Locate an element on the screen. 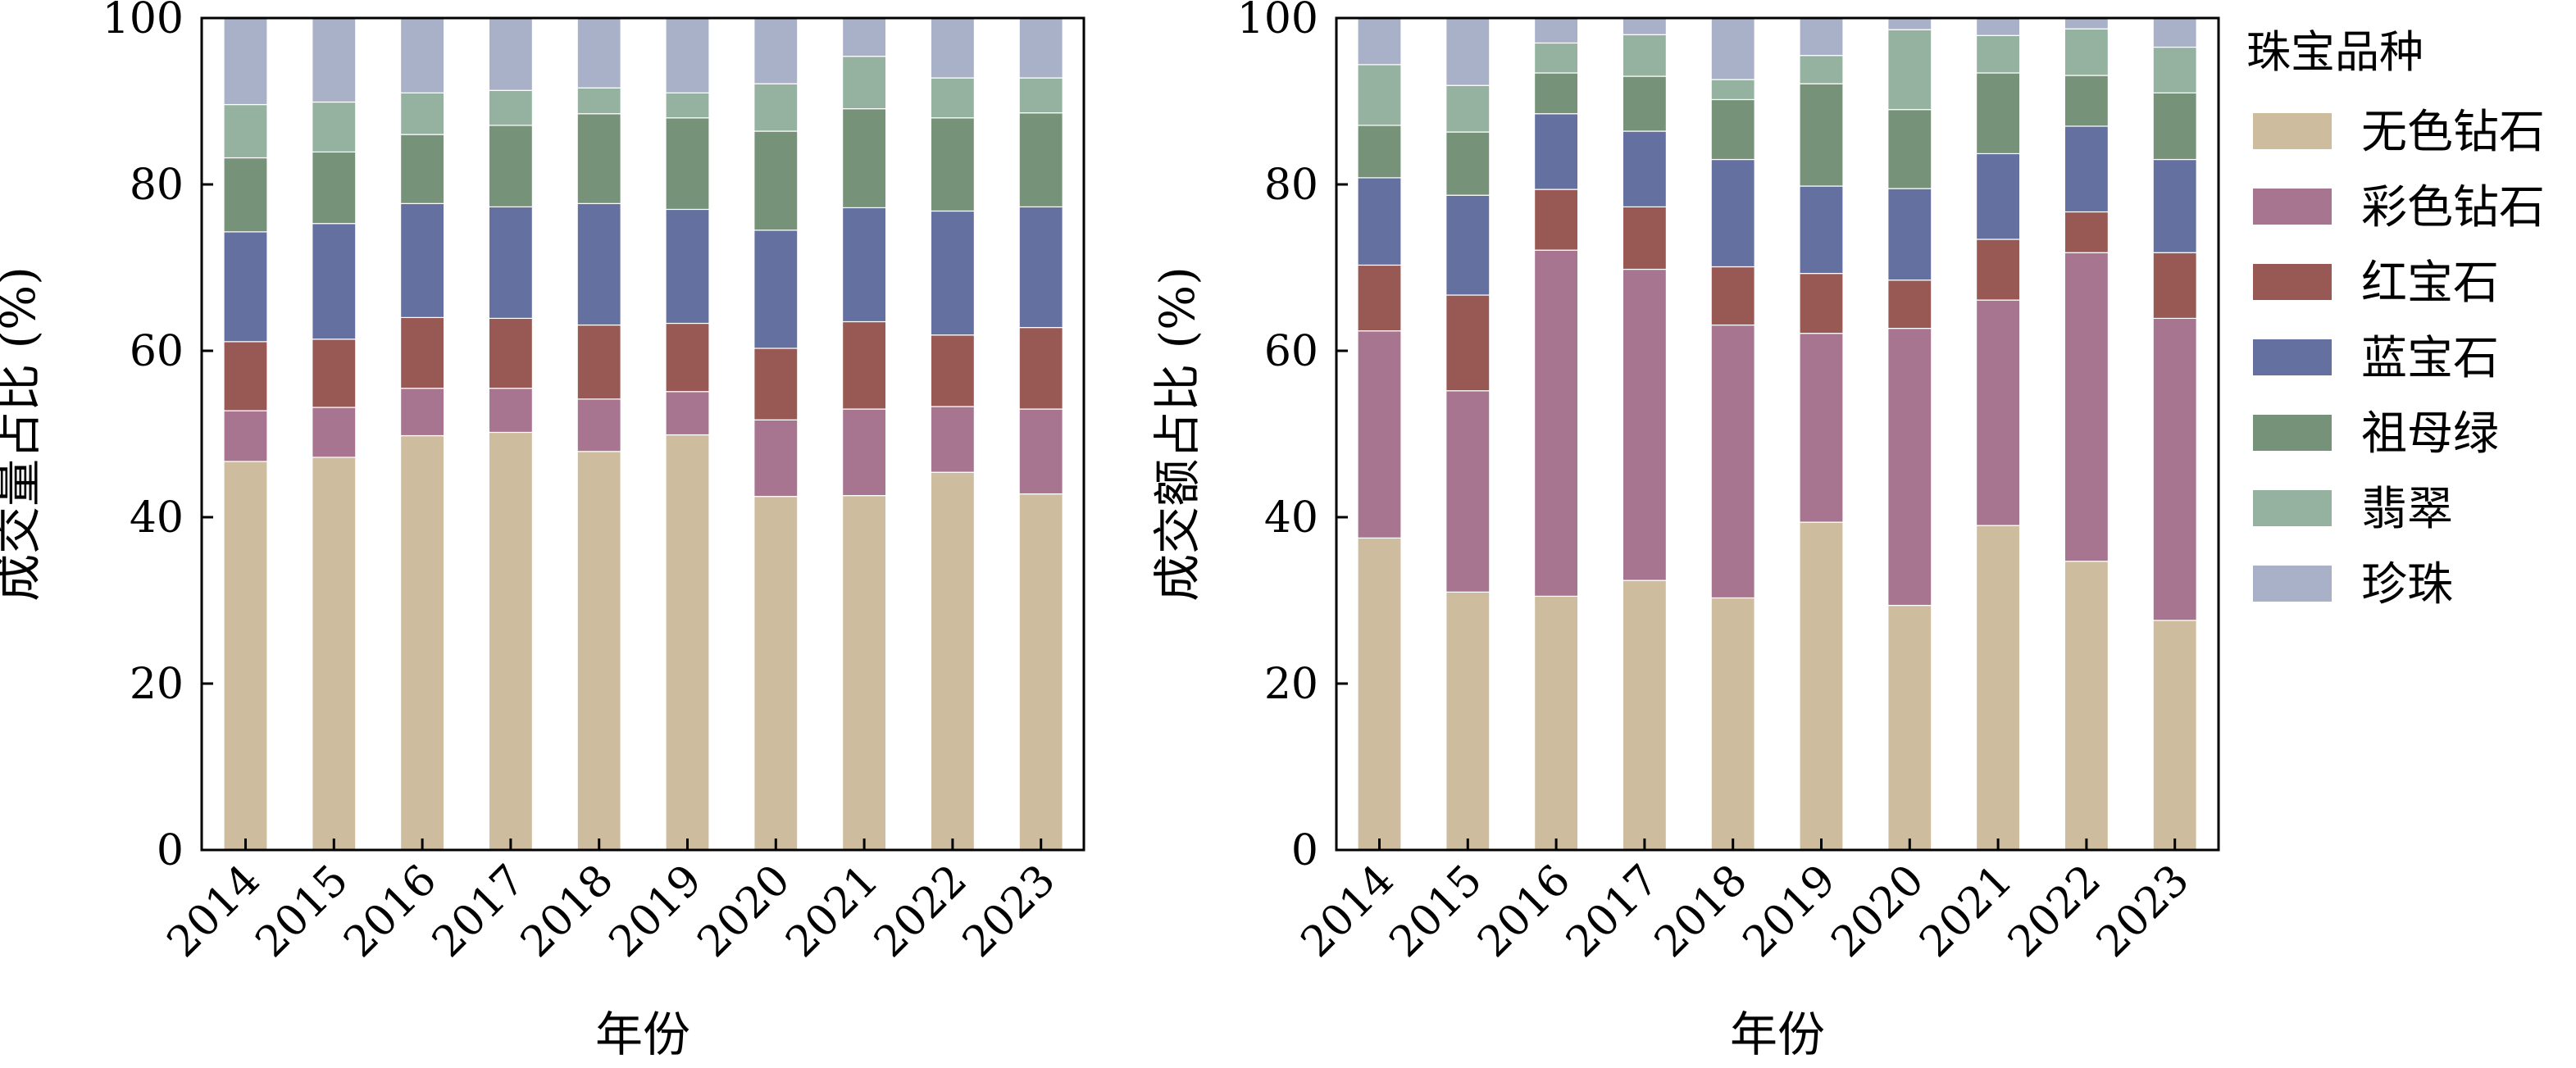 The image size is (2576, 1068). legend-label: 红宝石 is located at coordinates (2430, 283).